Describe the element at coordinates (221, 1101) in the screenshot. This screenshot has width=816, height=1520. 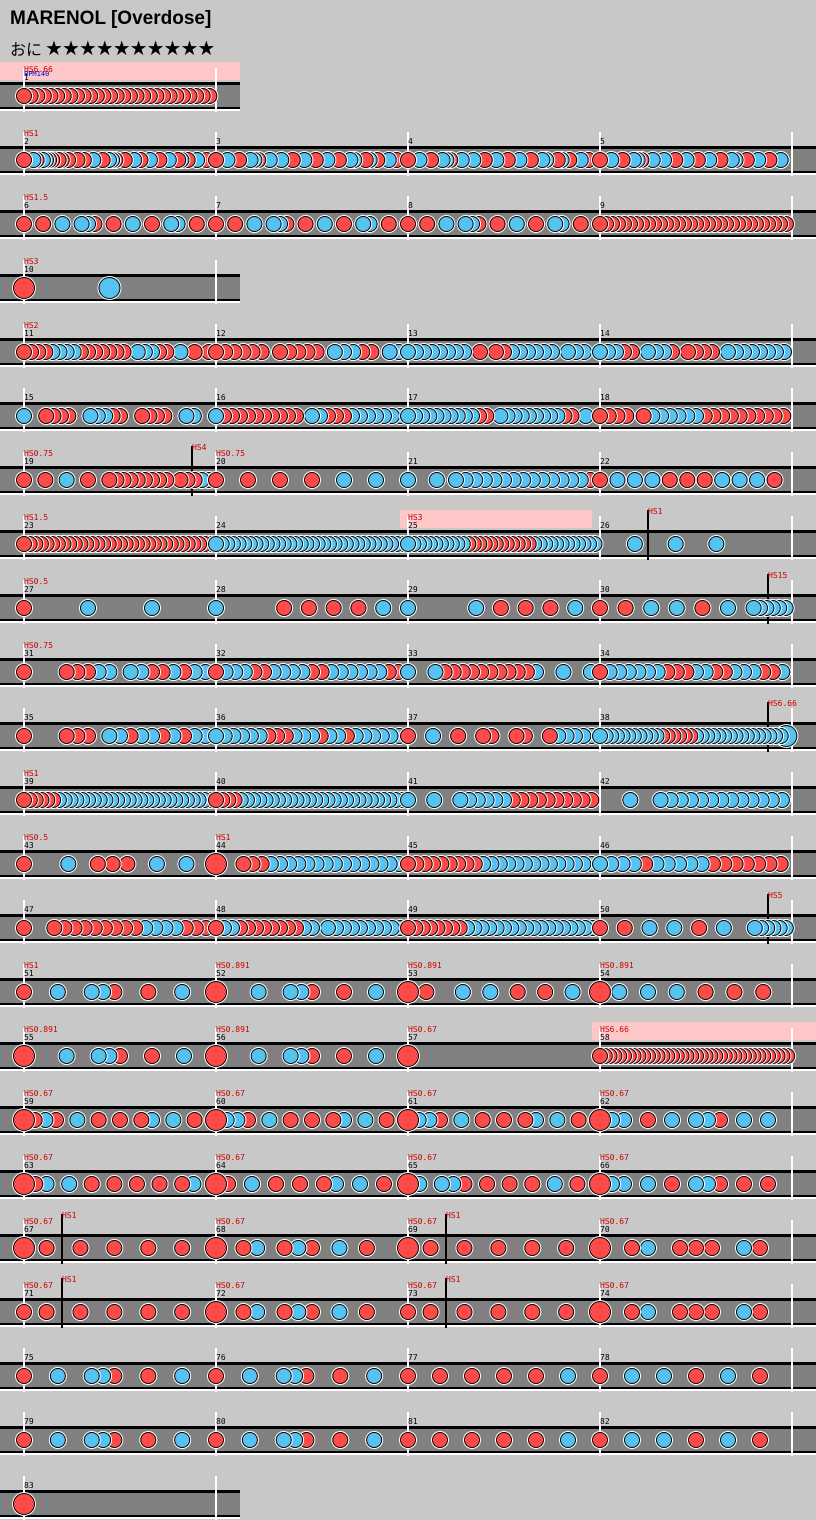
I see `measure-number: 60` at that location.